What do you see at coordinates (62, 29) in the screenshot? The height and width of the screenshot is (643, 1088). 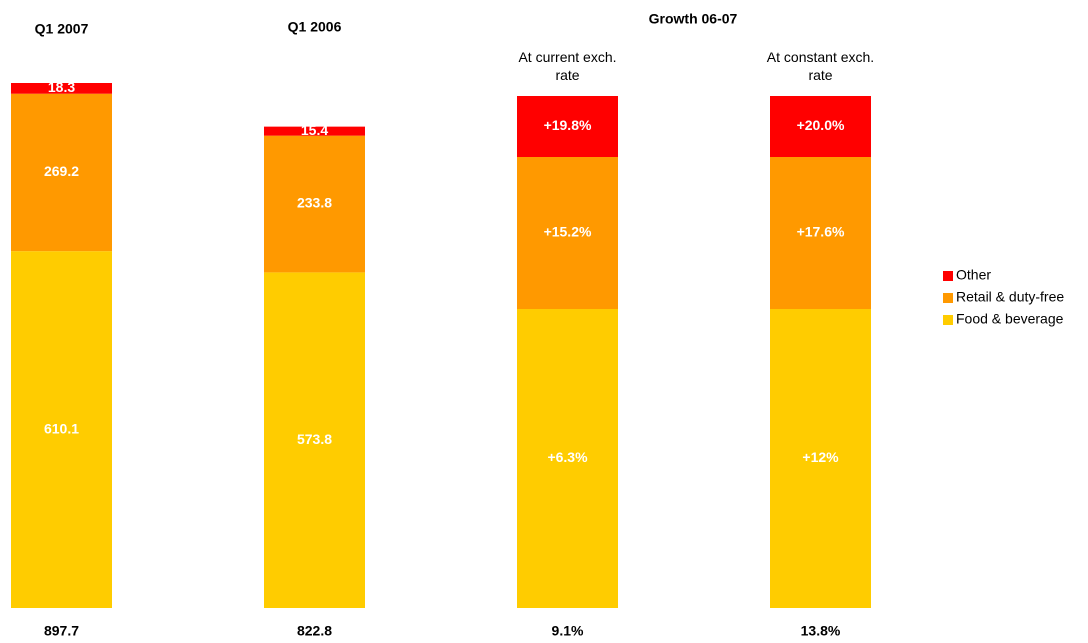 I see `category-label: Q1 2007` at bounding box center [62, 29].